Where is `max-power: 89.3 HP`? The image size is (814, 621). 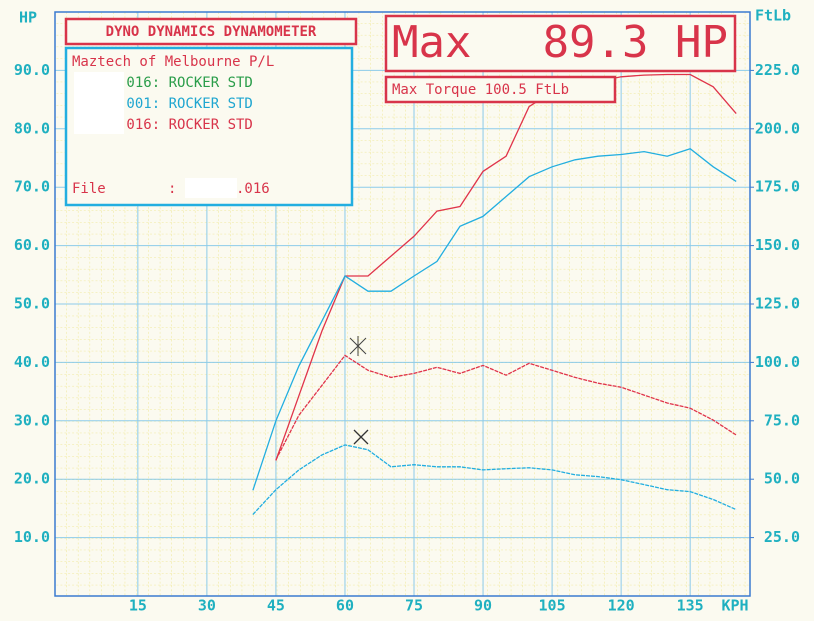 max-power: 89.3 HP is located at coordinates (635, 42).